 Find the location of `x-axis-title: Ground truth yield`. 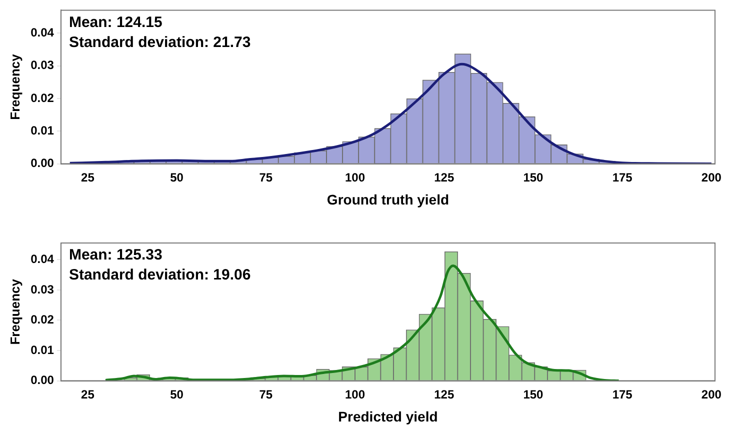

x-axis-title: Ground truth yield is located at coordinates (388, 199).